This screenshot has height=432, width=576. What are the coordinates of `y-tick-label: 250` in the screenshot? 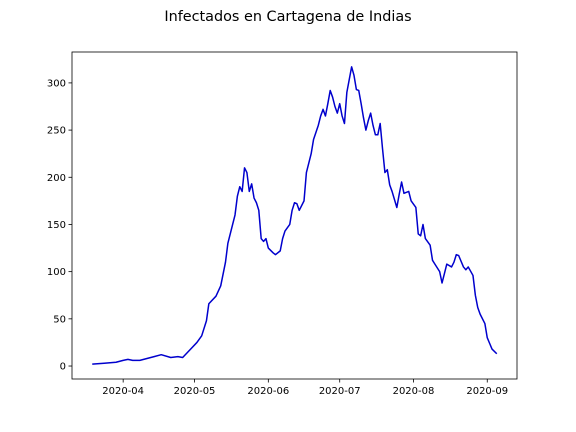 It's located at (56, 131).